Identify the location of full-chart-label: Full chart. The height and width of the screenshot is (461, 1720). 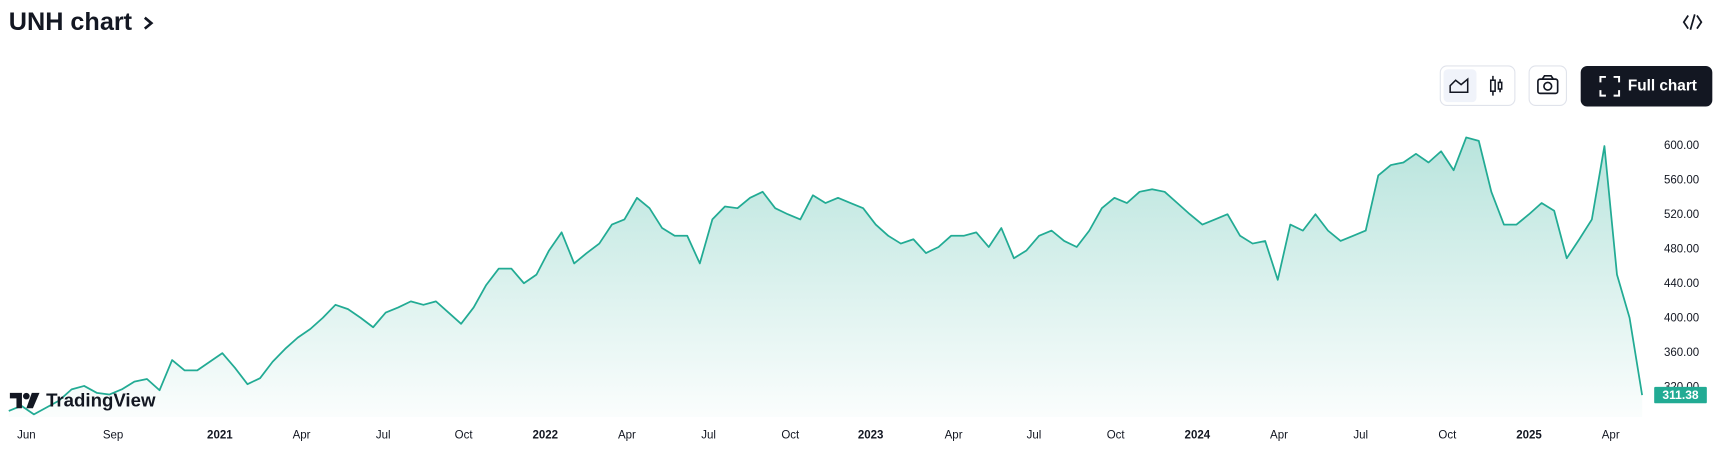
(1662, 85).